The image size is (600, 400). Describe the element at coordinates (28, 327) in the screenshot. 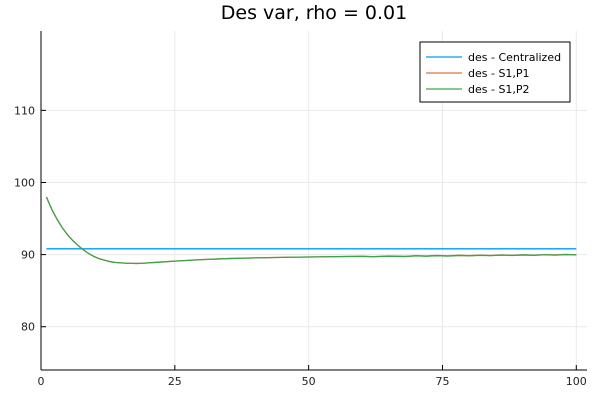

I see `y-tick-label: 80` at that location.